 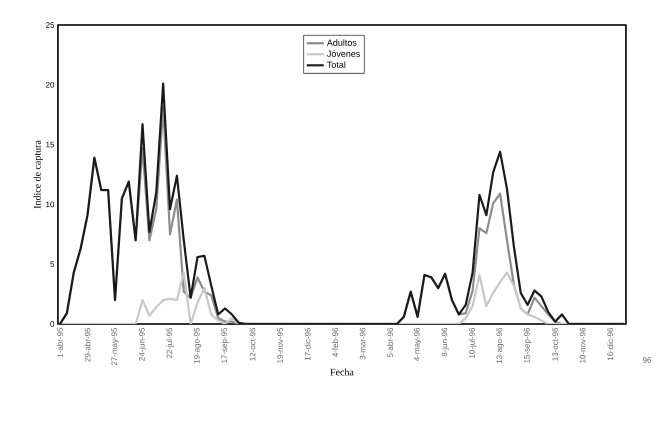 What do you see at coordinates (341, 42) in the screenshot?
I see `legend-label: Adultos` at bounding box center [341, 42].